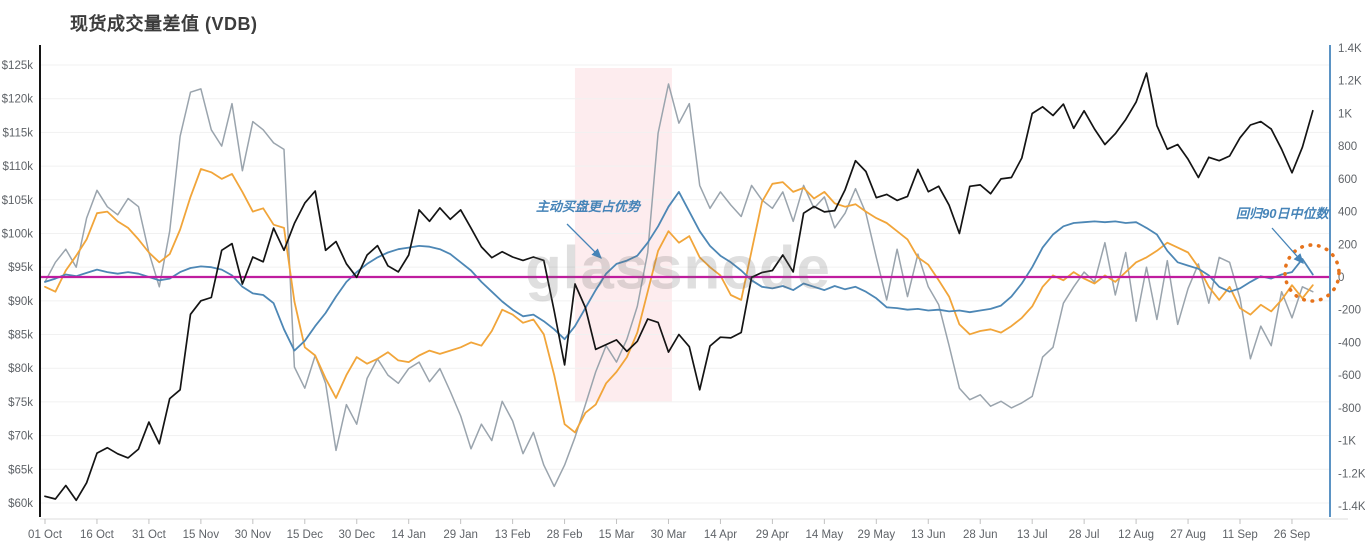 The height and width of the screenshot is (557, 1365). I want to click on right-axis-label: -1.4K, so click(1351, 507).